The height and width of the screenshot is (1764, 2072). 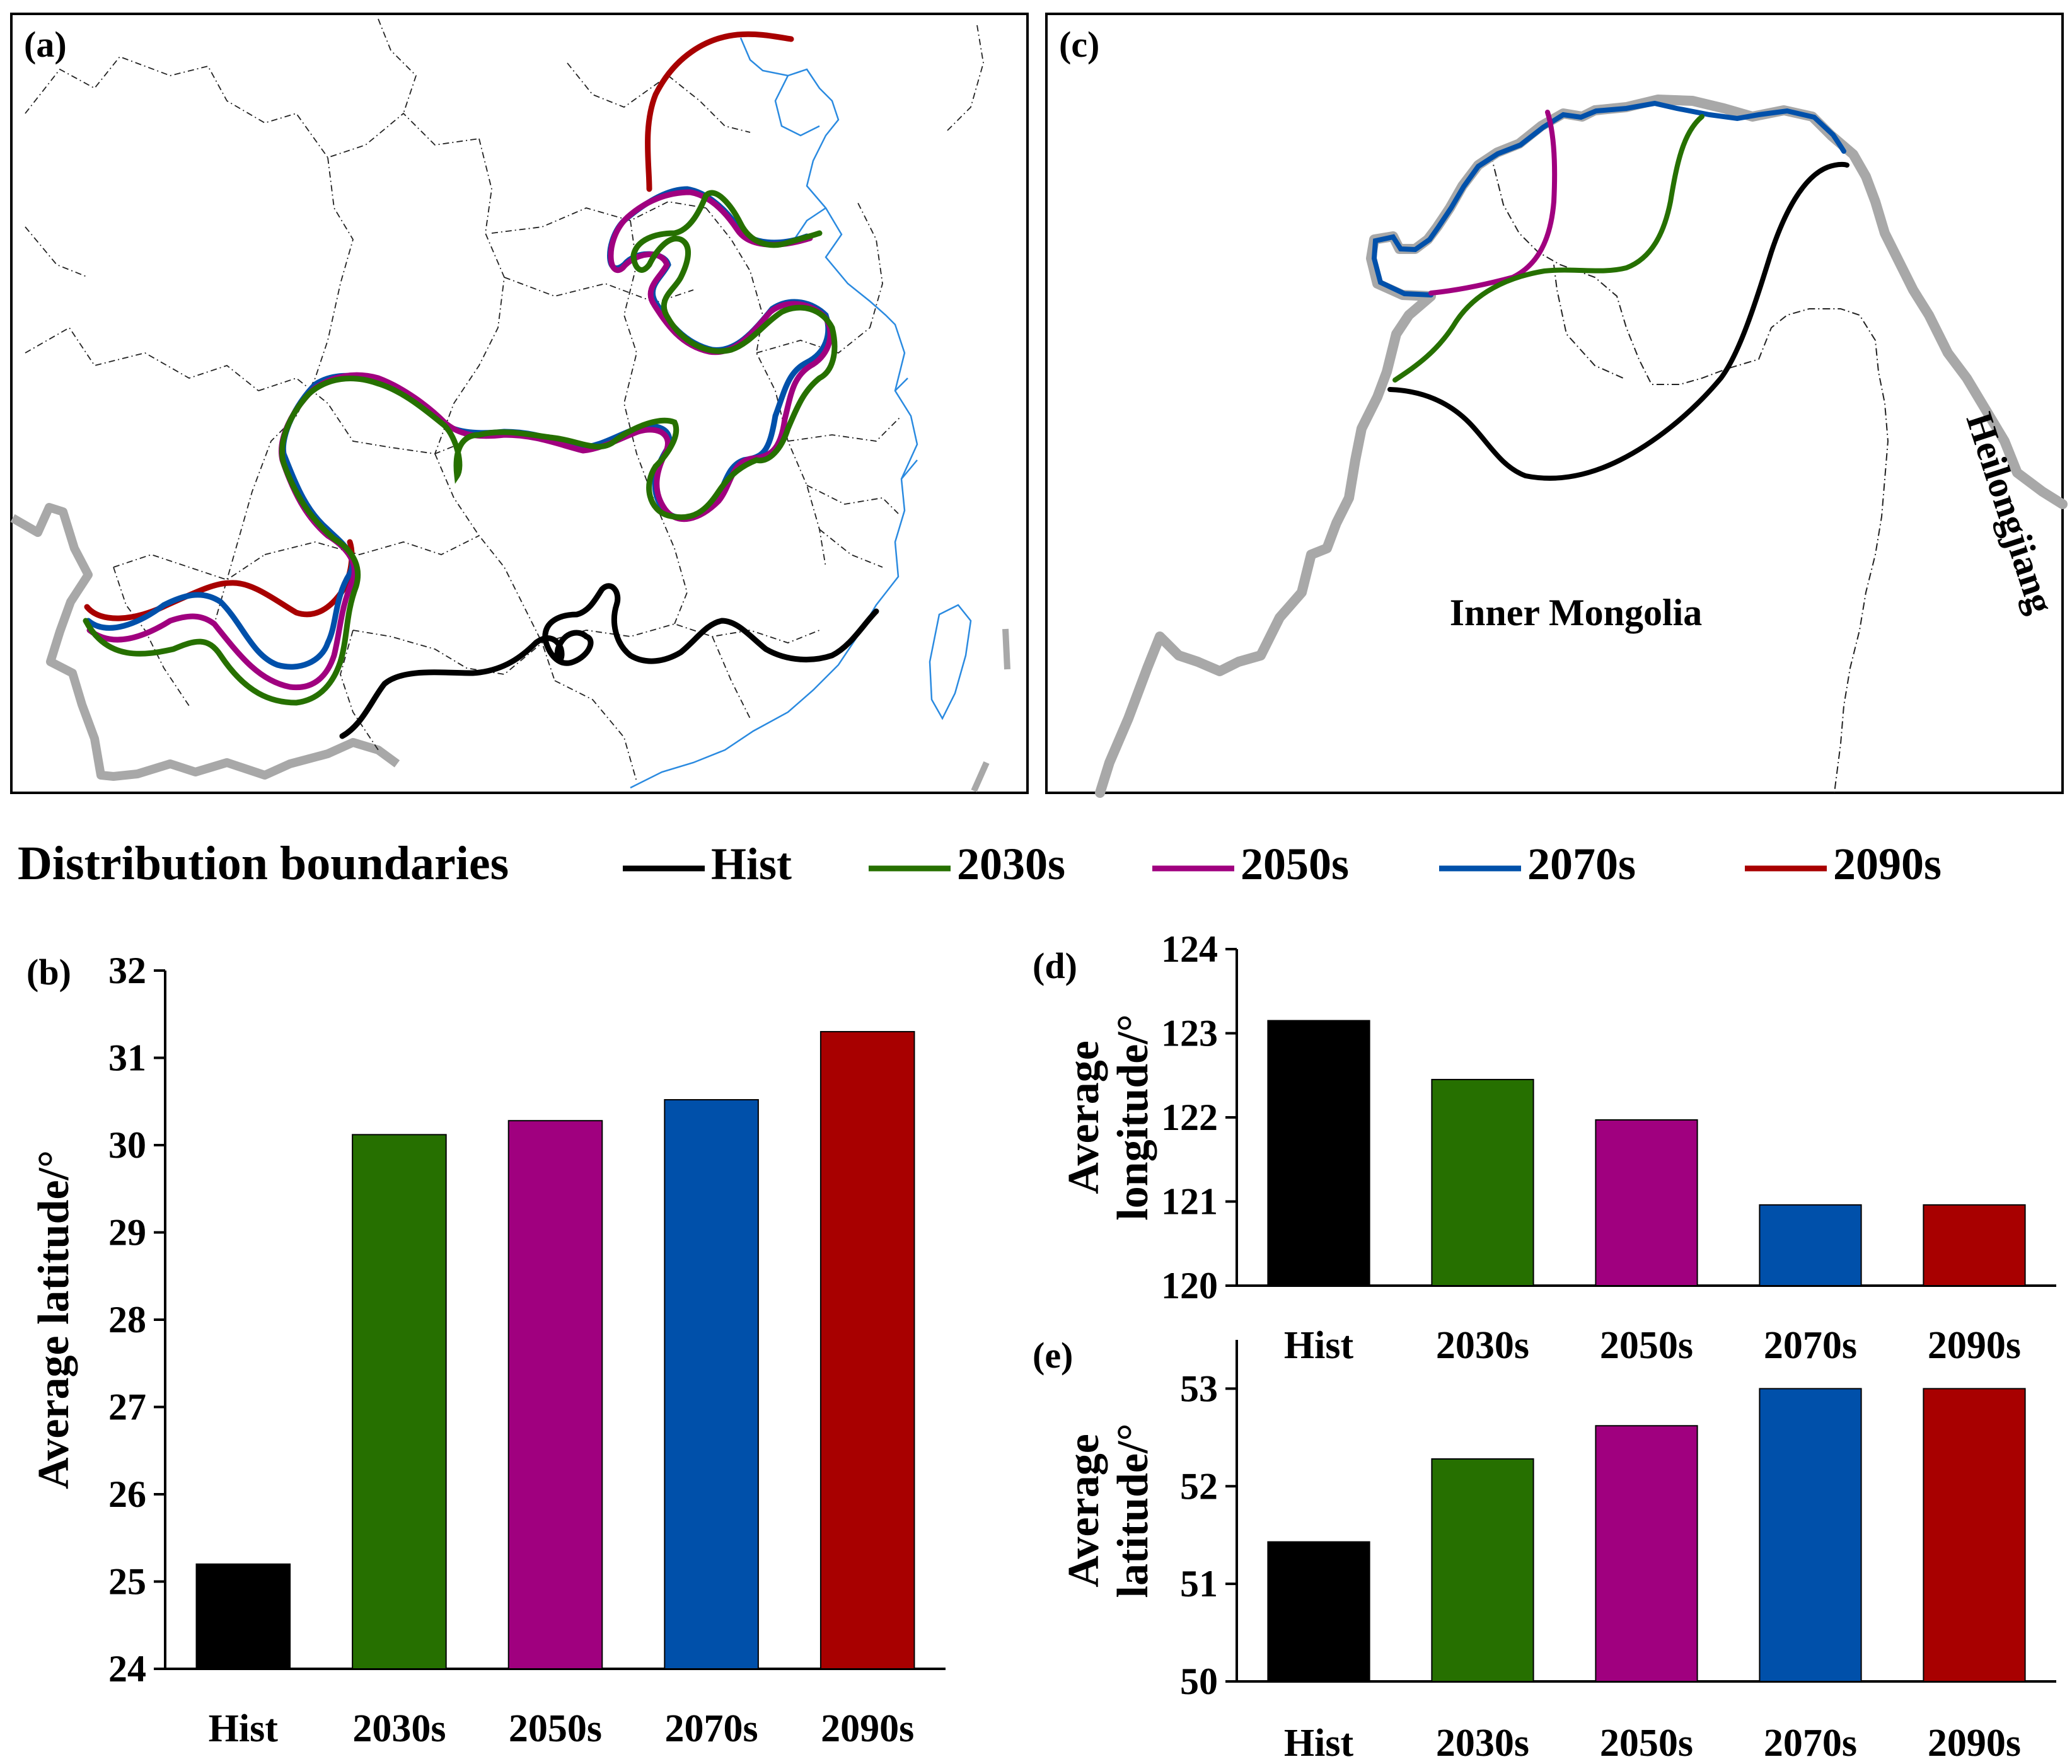 What do you see at coordinates (1199, 1584) in the screenshot?
I see `e-y-tick-label: 51` at bounding box center [1199, 1584].